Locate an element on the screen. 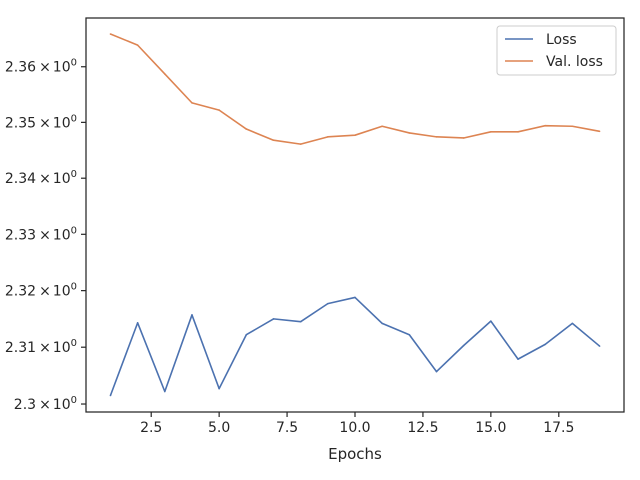 The height and width of the screenshot is (480, 640). y-tick-label: 2.32 × 100 is located at coordinates (41, 291).